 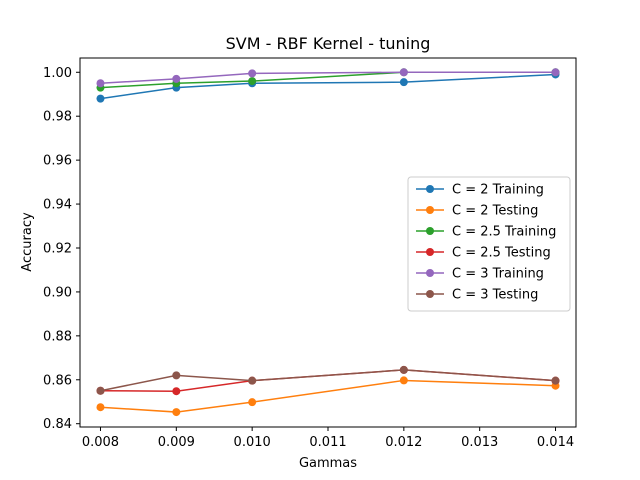 What do you see at coordinates (328, 463) in the screenshot?
I see `x-axis-title: Gammas` at bounding box center [328, 463].